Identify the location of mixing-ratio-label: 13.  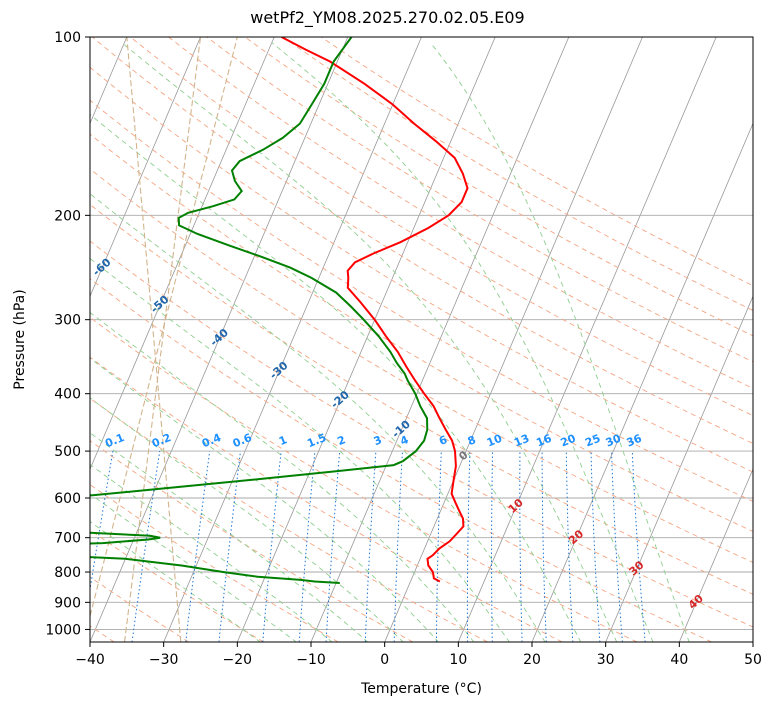
(521, 441).